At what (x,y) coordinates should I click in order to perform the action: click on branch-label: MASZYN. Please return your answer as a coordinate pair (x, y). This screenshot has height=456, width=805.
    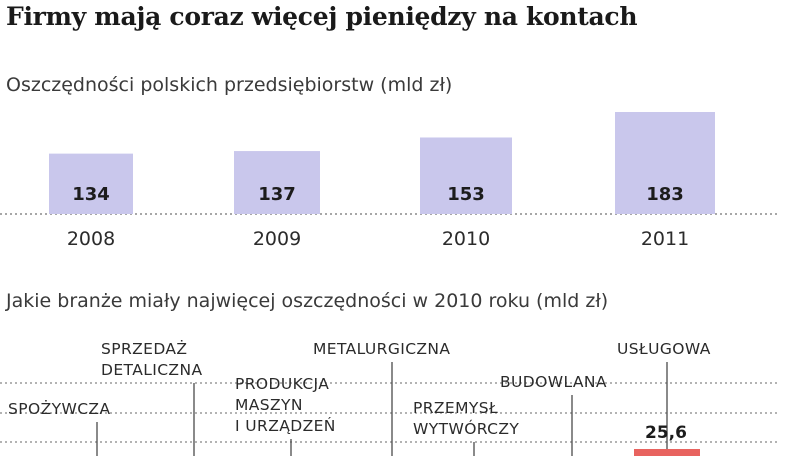
    Looking at the image, I should click on (269, 405).